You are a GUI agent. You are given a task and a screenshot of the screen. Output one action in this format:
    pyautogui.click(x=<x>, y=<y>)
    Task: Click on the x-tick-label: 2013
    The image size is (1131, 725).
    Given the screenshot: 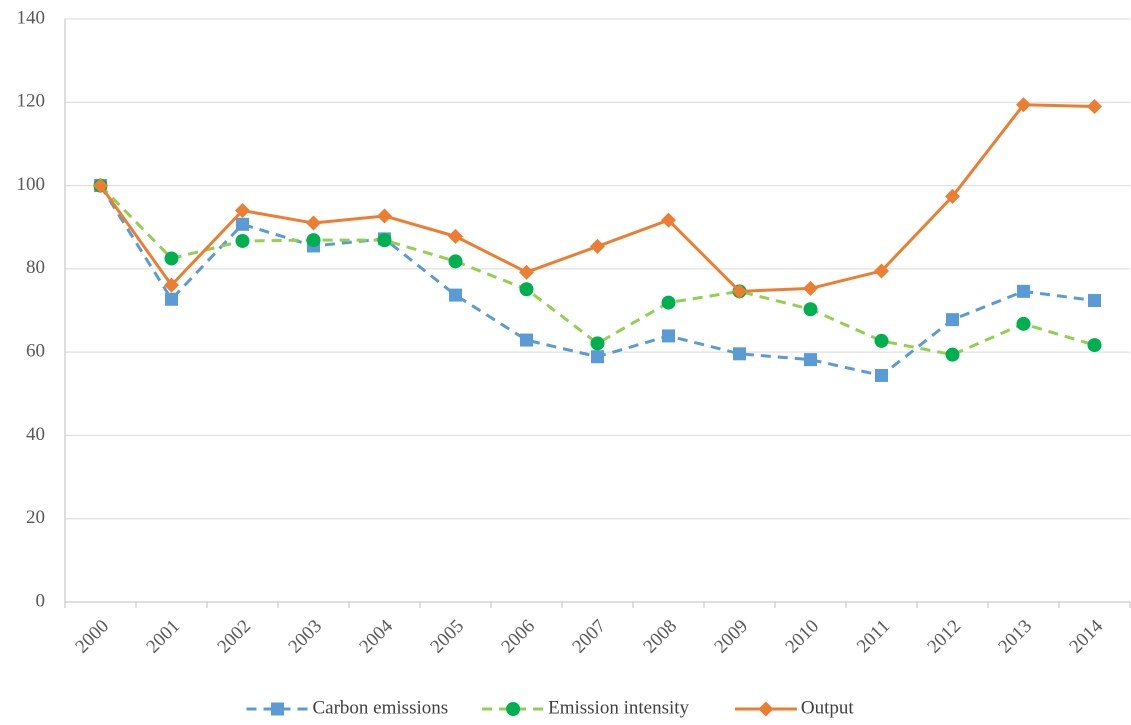 What is the action you would take?
    pyautogui.click(x=1015, y=637)
    